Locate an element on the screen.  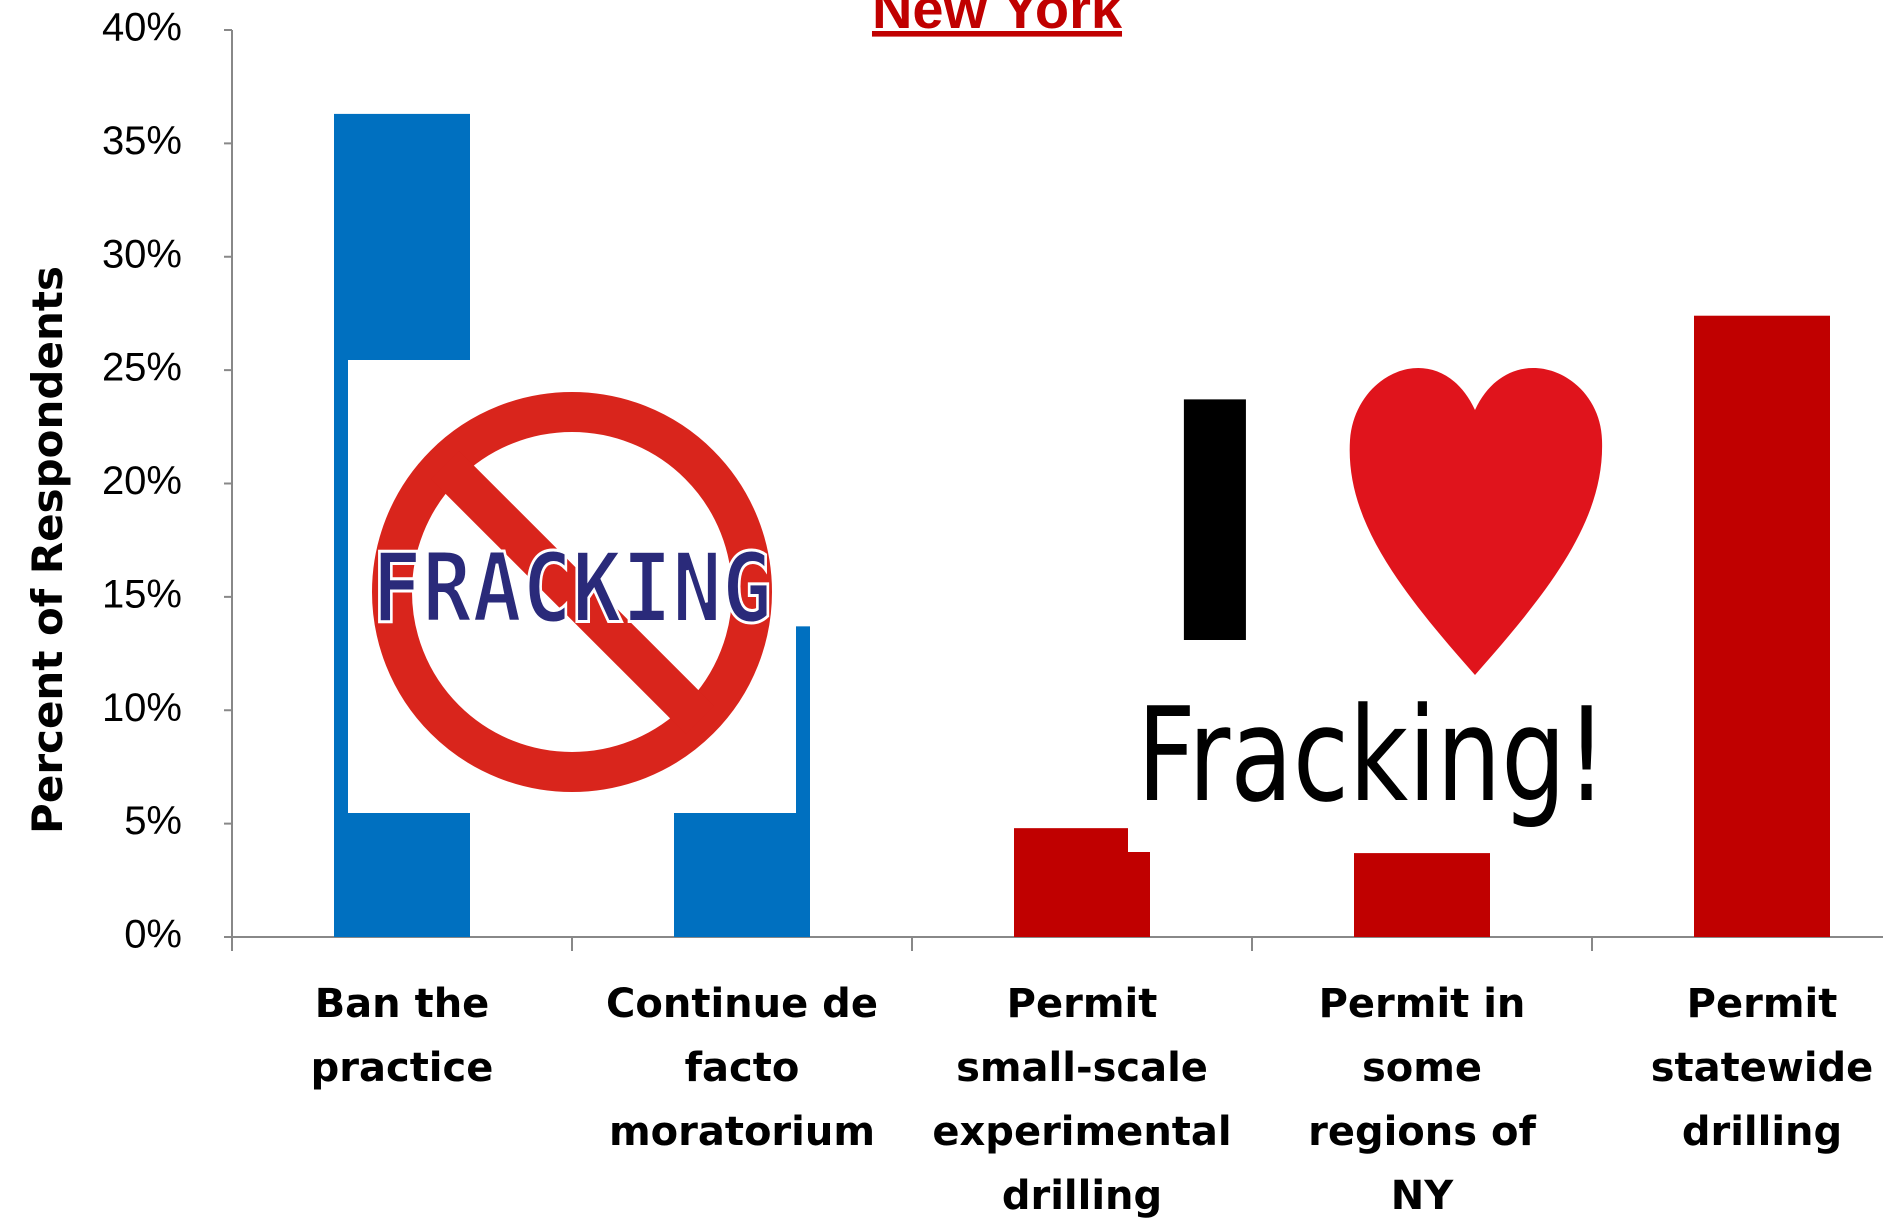
y-tick-label: 15% is located at coordinates (142, 594).